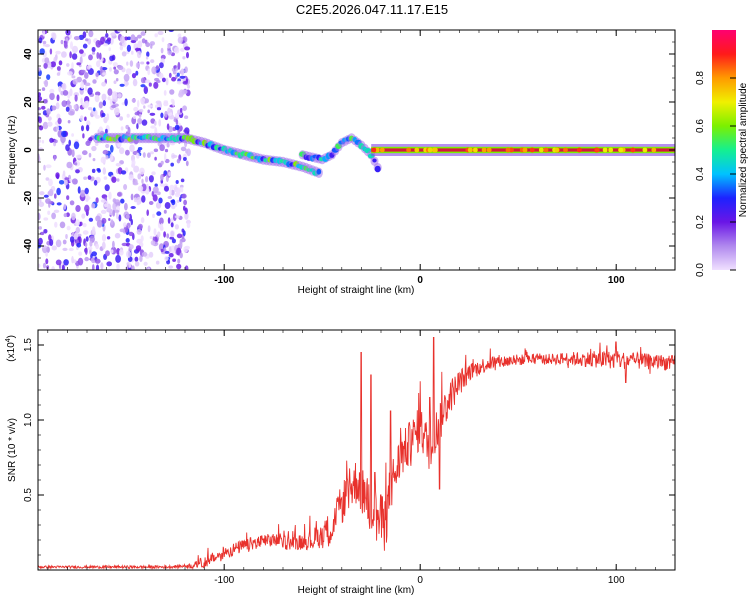 The height and width of the screenshot is (600, 750). Describe the element at coordinates (28, 54) in the screenshot. I see `y-tick-label: 40` at that location.